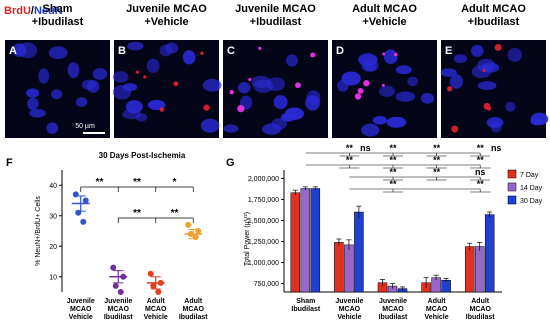 This screenshot has width=550, height=335. I want to click on legend-label: 14 Day, so click(531, 188).